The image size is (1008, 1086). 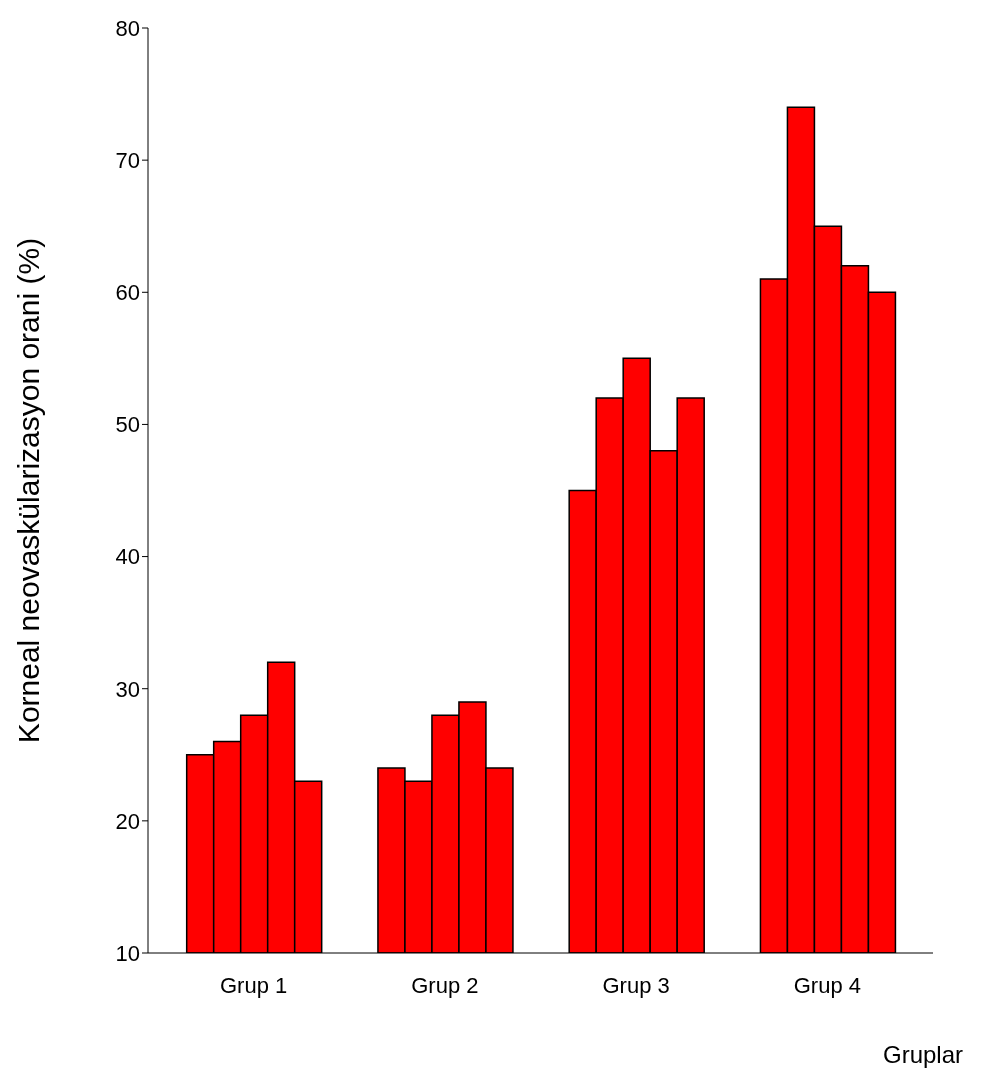 What do you see at coordinates (922, 1054) in the screenshot?
I see `x-axis-title: Gruplar` at bounding box center [922, 1054].